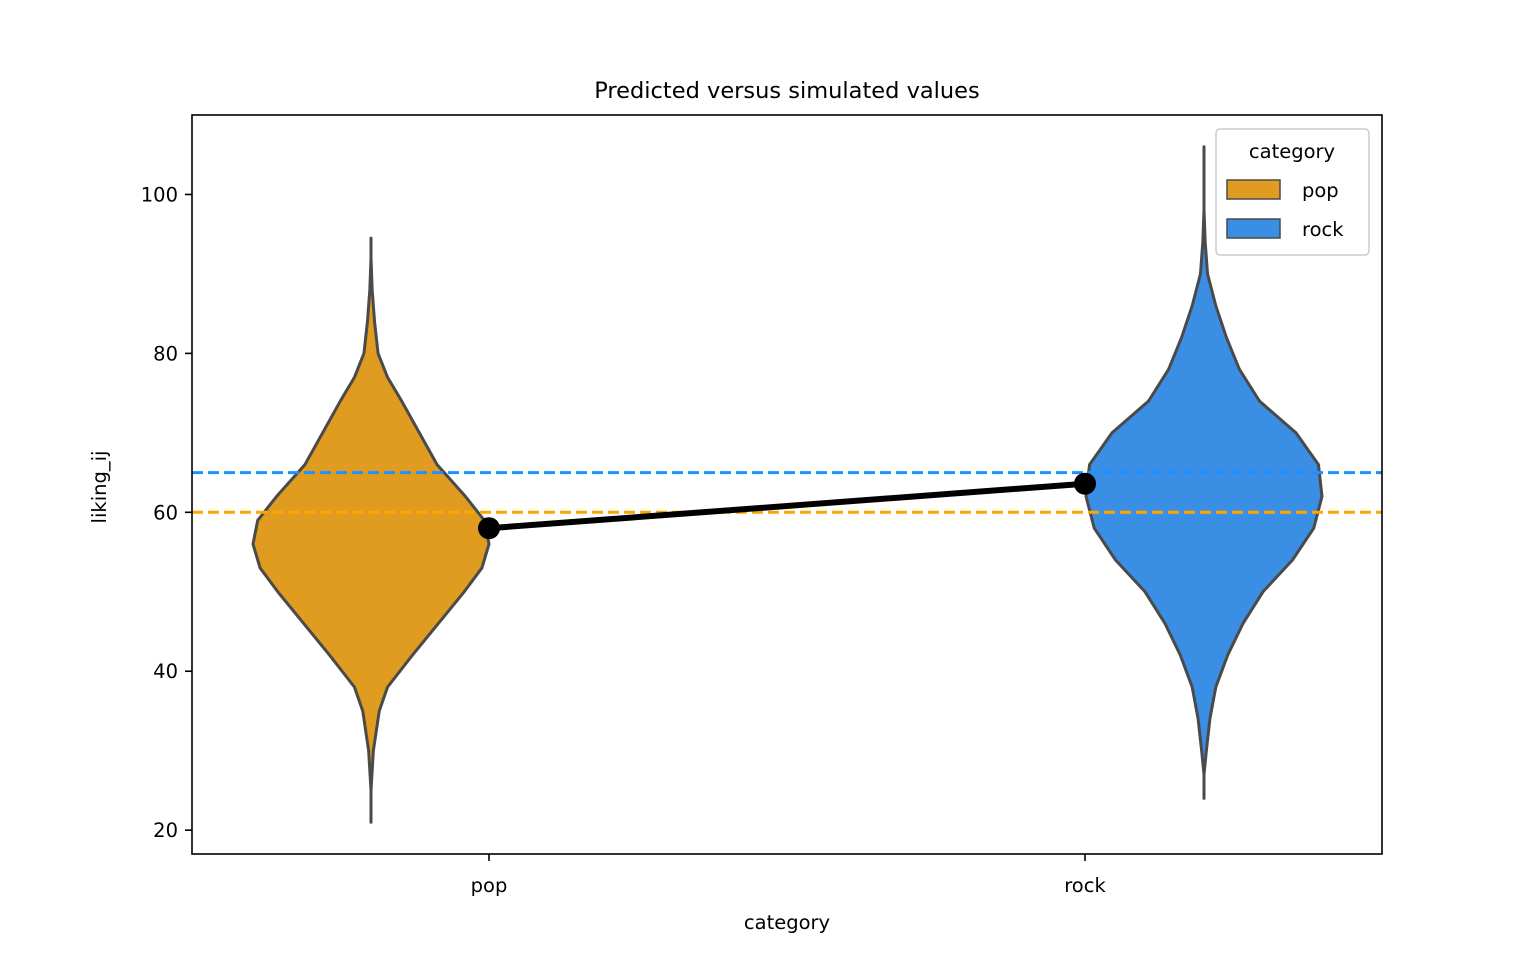 The height and width of the screenshot is (960, 1536). What do you see at coordinates (165, 830) in the screenshot?
I see `y-tick-label: 20` at bounding box center [165, 830].